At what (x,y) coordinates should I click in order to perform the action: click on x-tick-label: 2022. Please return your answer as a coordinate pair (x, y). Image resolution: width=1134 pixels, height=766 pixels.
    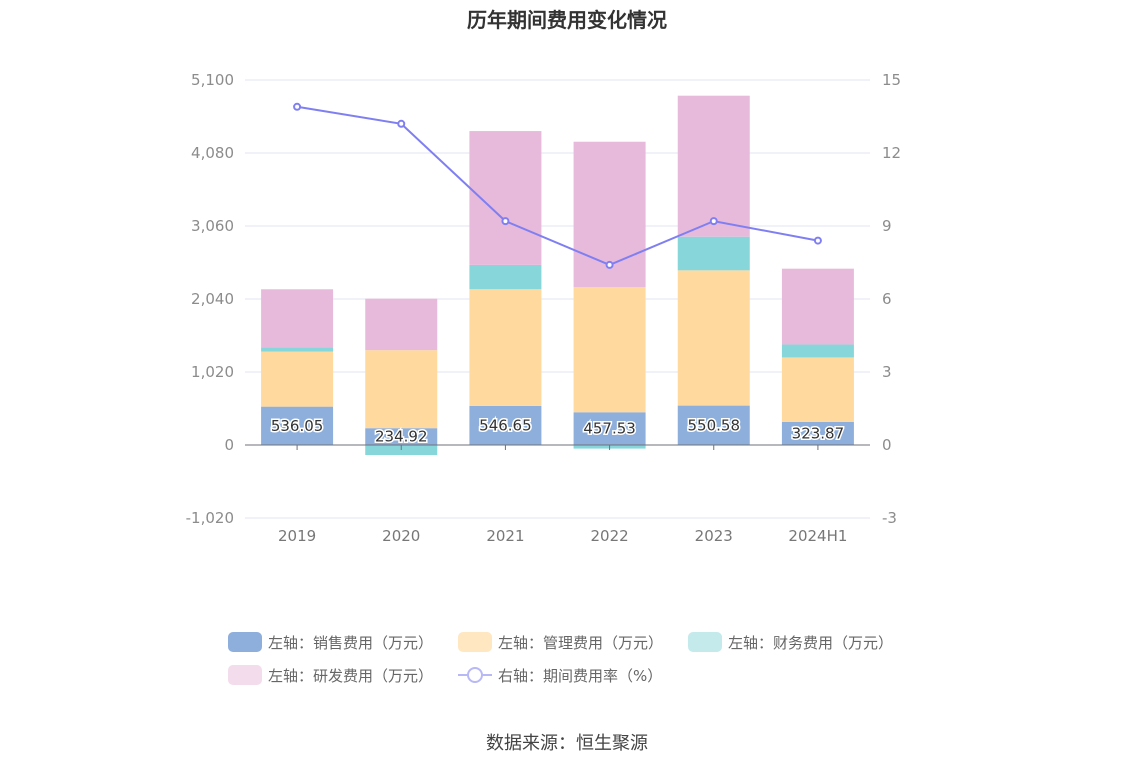
    Looking at the image, I should click on (609, 536).